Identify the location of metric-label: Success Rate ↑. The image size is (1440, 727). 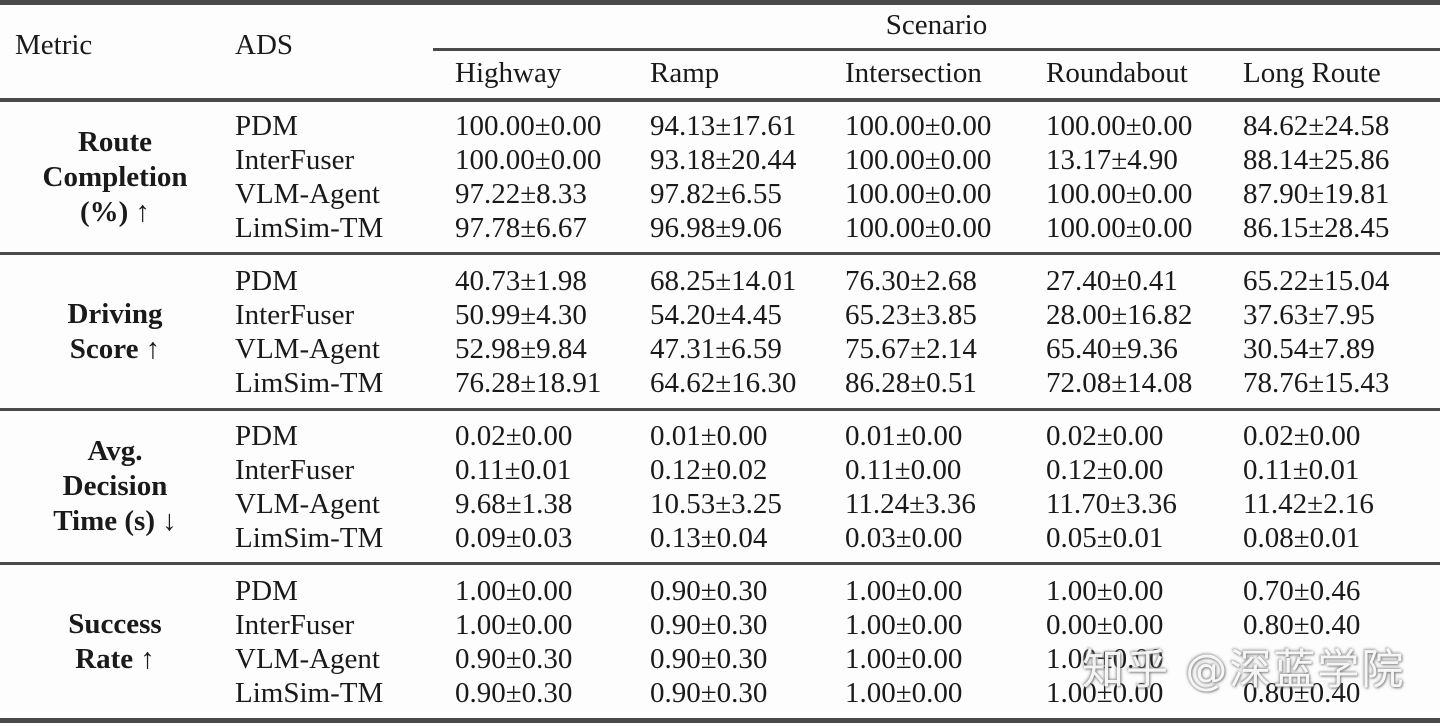
(115, 641).